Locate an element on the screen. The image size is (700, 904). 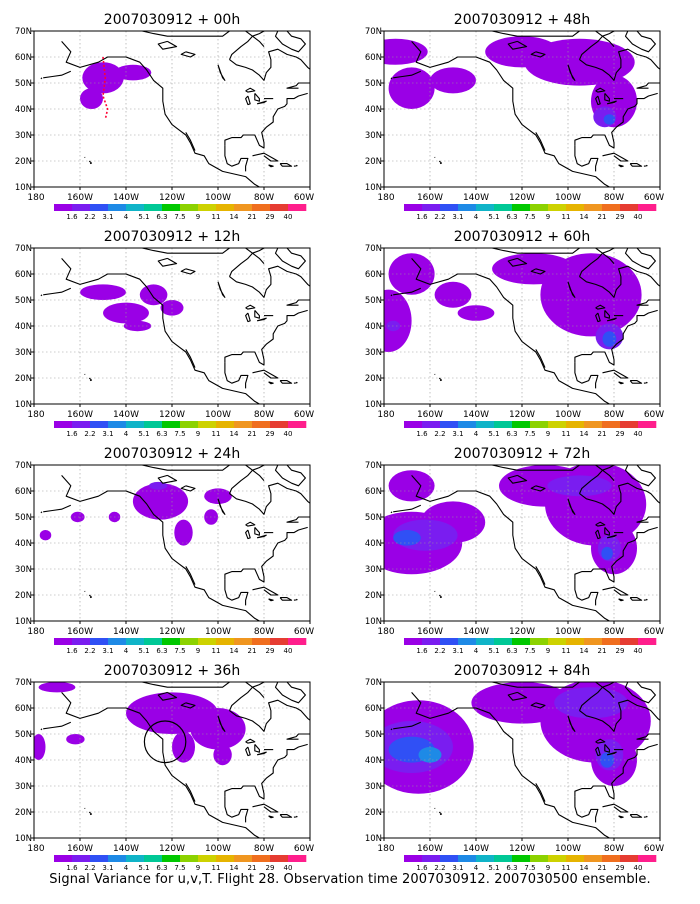
x-tick-label: 100W is located at coordinates (218, 849).